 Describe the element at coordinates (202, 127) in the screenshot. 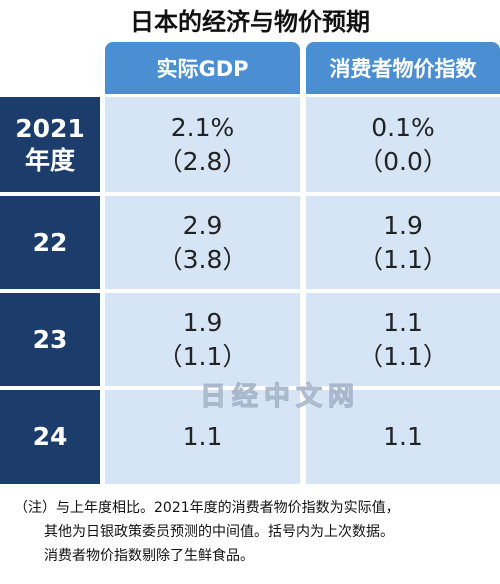

I see `cell-value: 2.1%` at that location.